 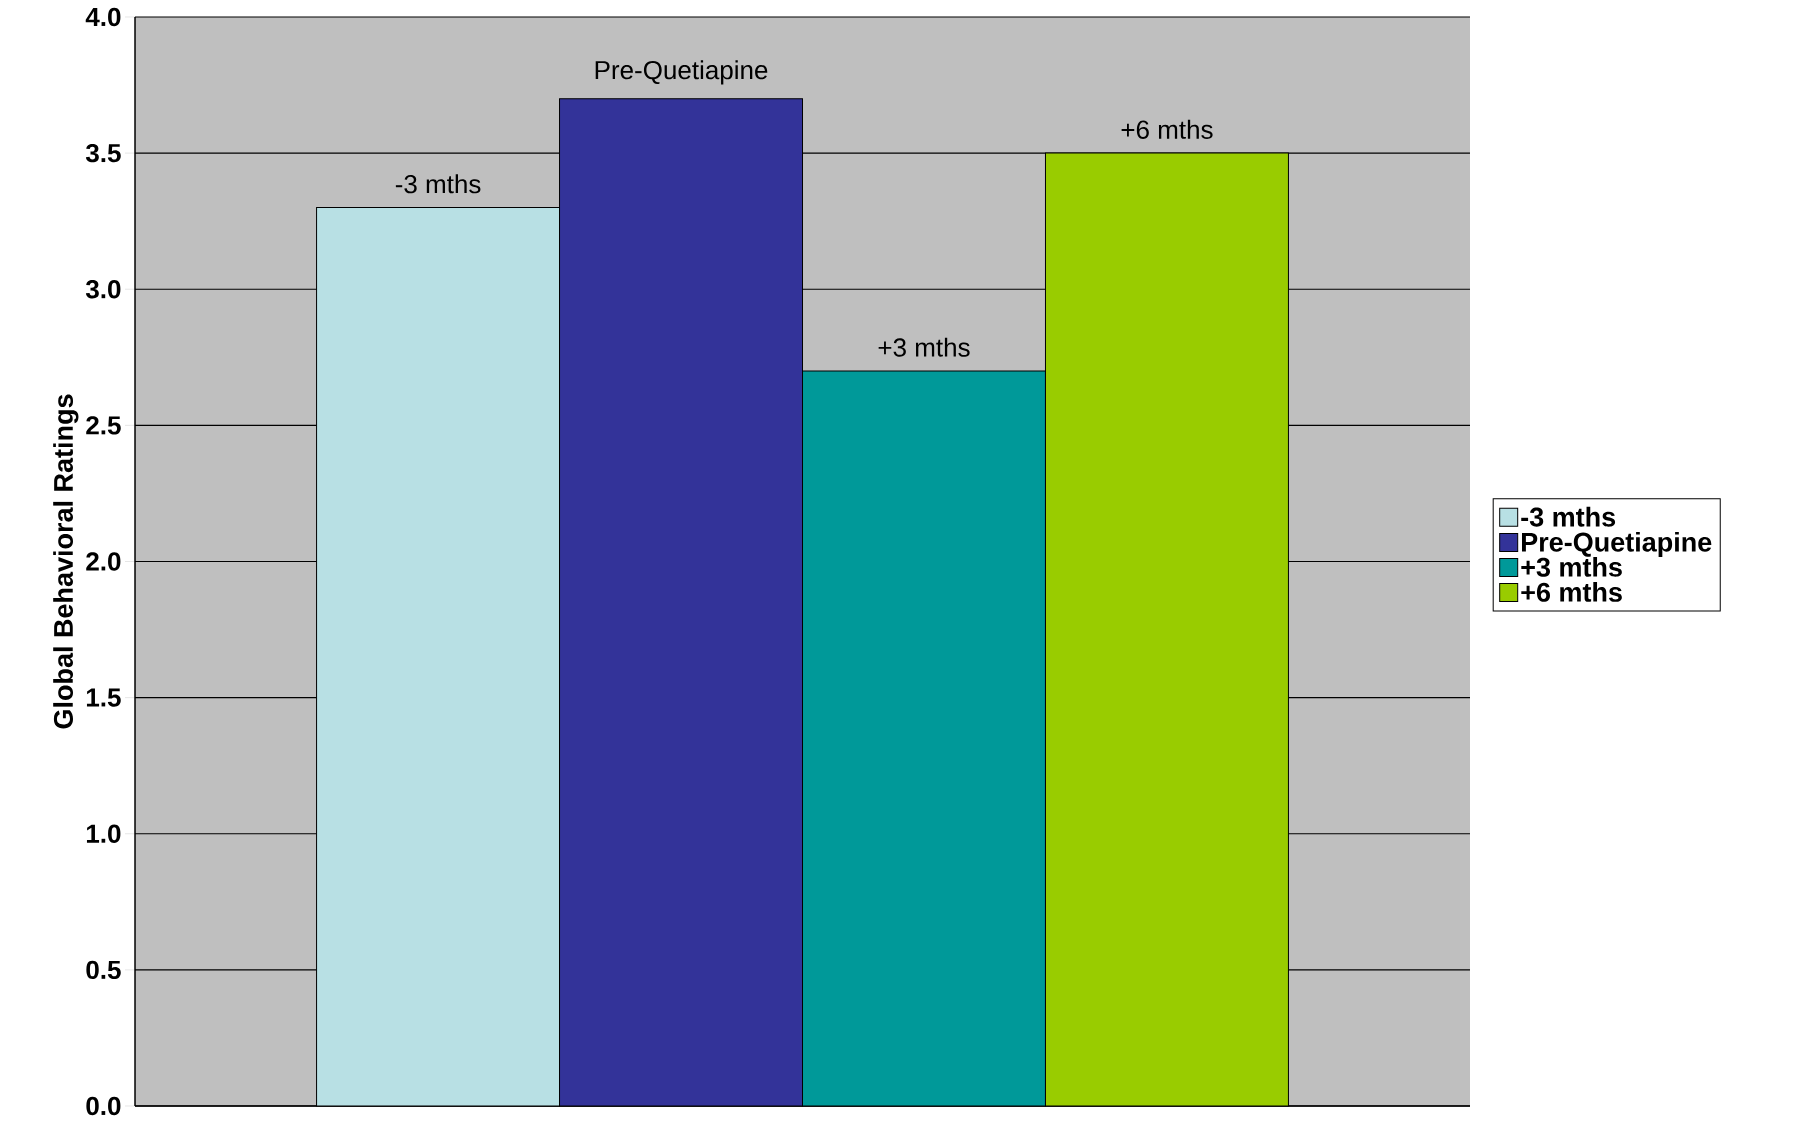 What do you see at coordinates (1571, 566) in the screenshot?
I see `legend-label: +3 mths` at bounding box center [1571, 566].